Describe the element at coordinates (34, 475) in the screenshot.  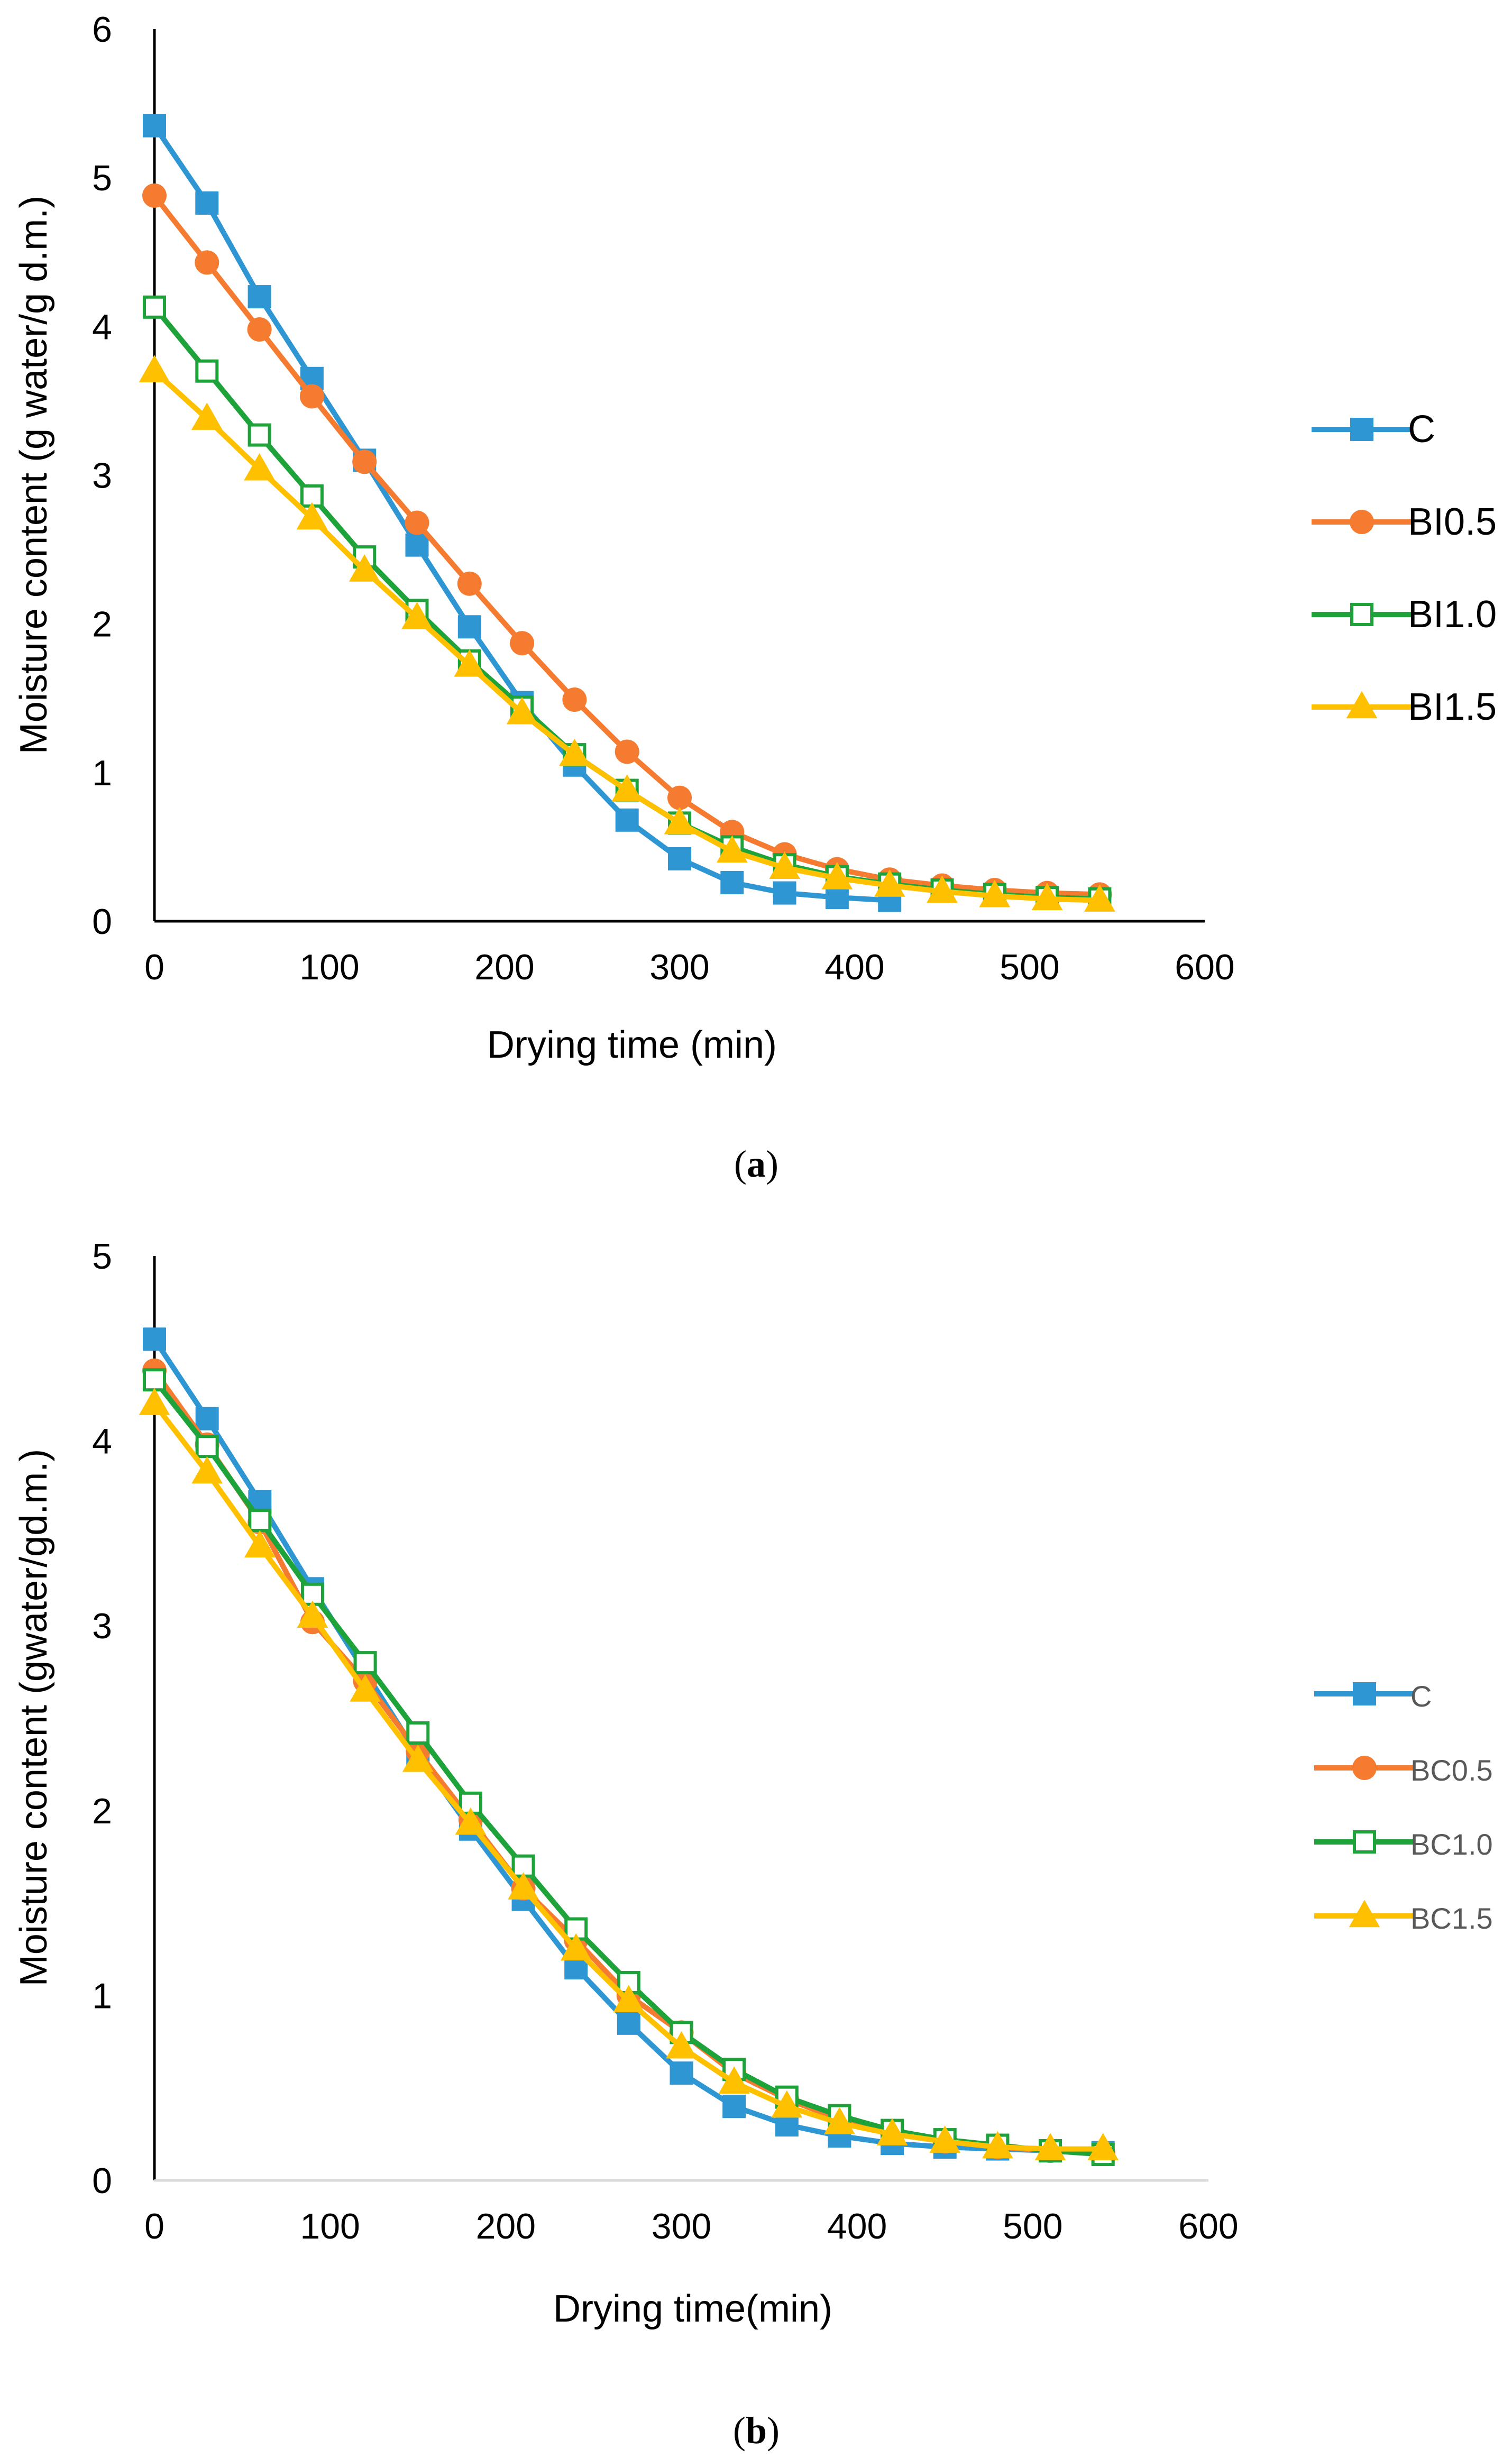
I see `y-axis-title-a: Moisture content (g water/g d.m.)` at that location.